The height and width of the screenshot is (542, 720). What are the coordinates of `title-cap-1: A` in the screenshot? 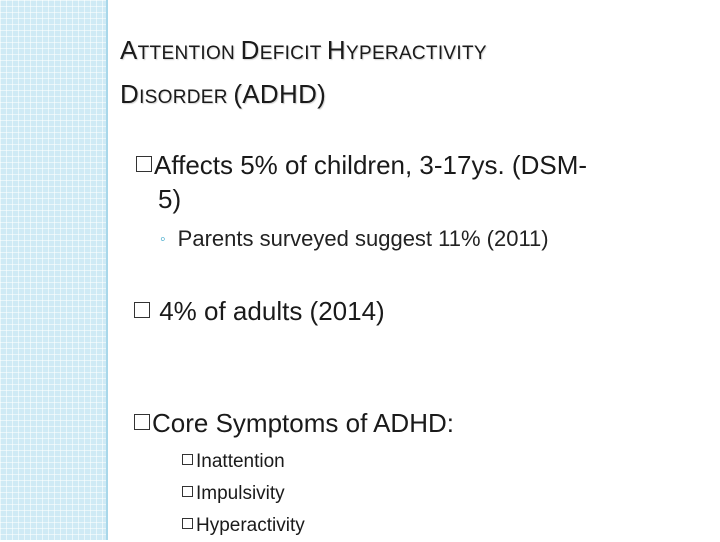 It's located at (129, 50).